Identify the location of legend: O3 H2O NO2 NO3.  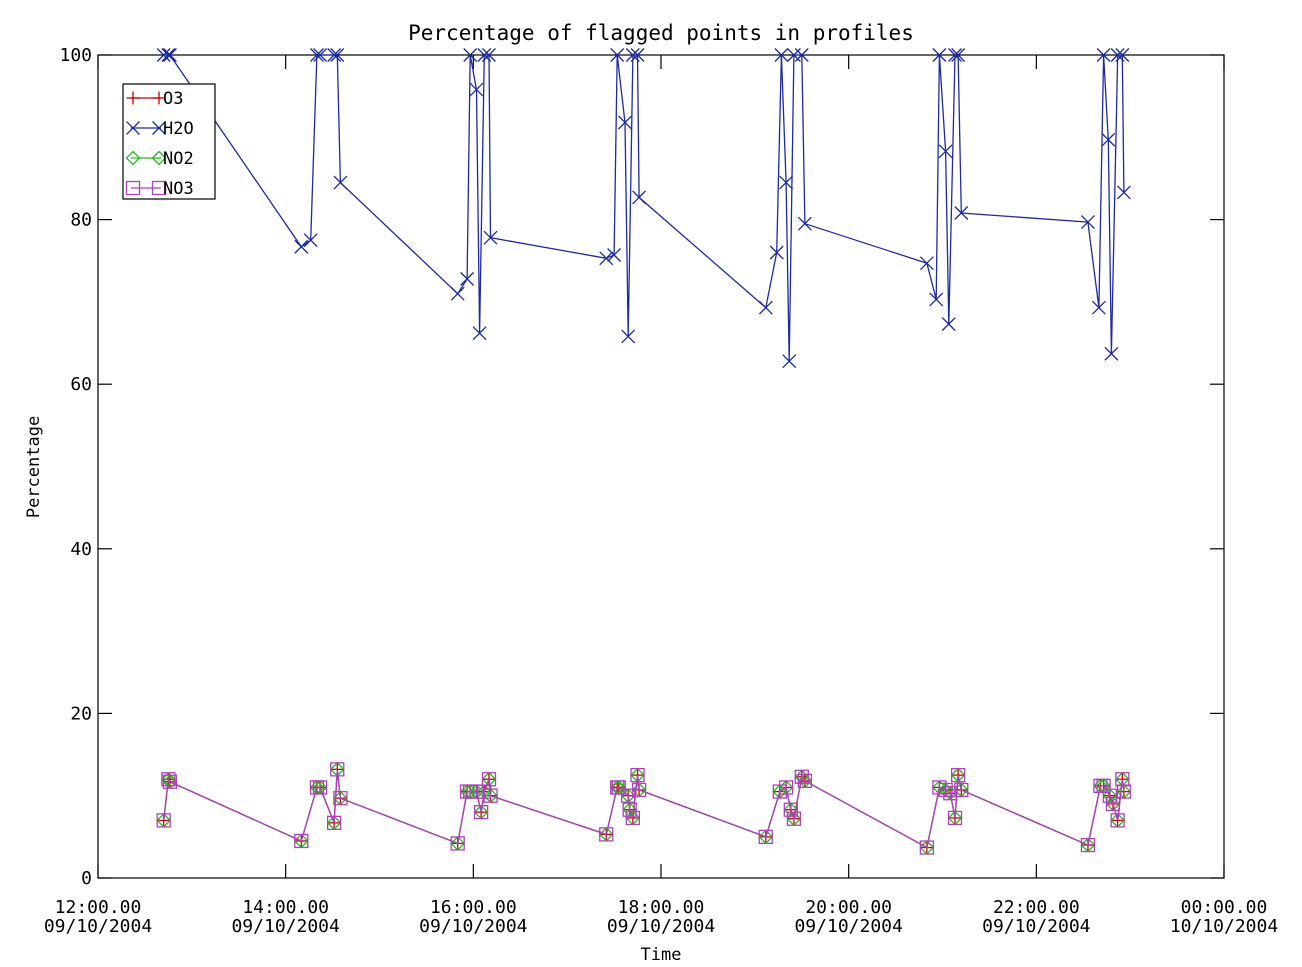
(169, 141).